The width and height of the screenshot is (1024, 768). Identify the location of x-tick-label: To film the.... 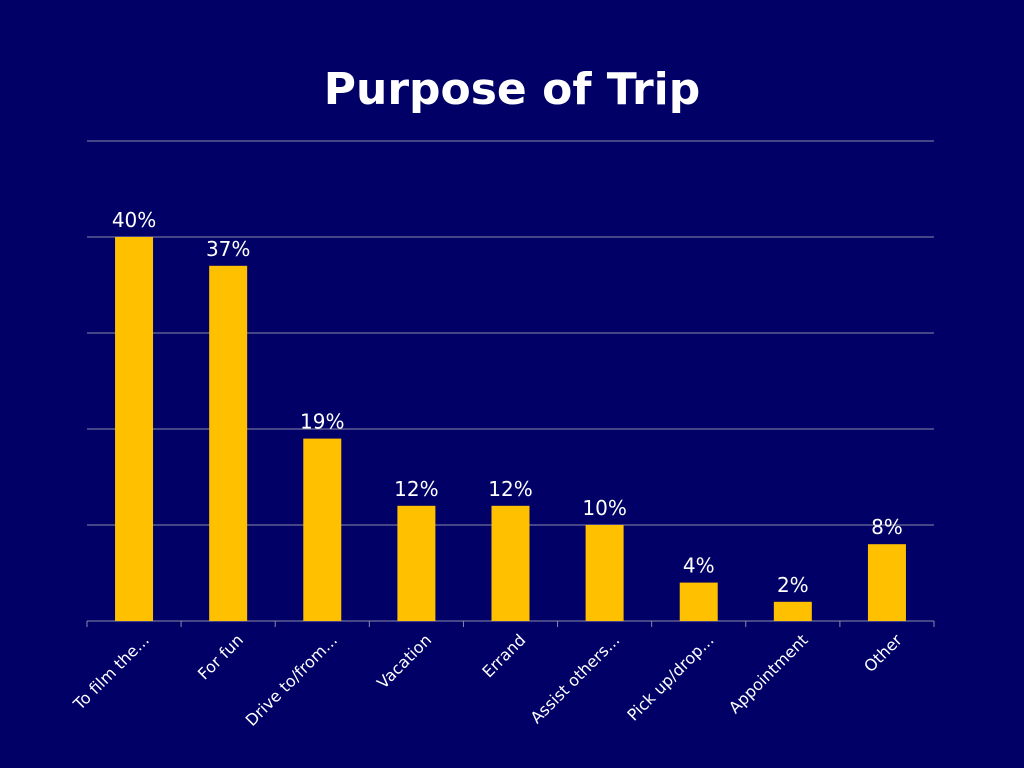
(111, 672).